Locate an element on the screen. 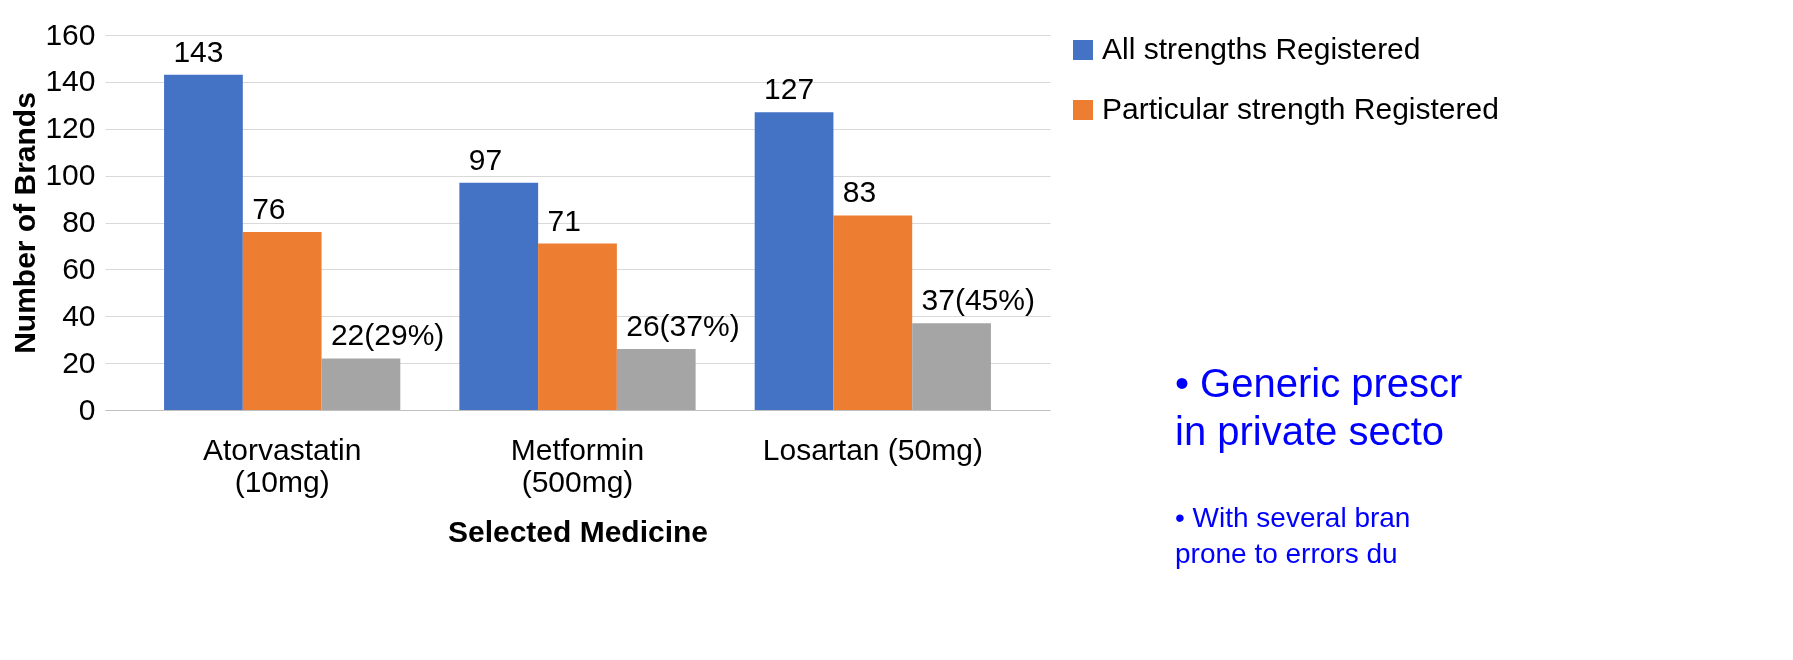 The image size is (1793, 660). data-label: 97 is located at coordinates (485, 159).